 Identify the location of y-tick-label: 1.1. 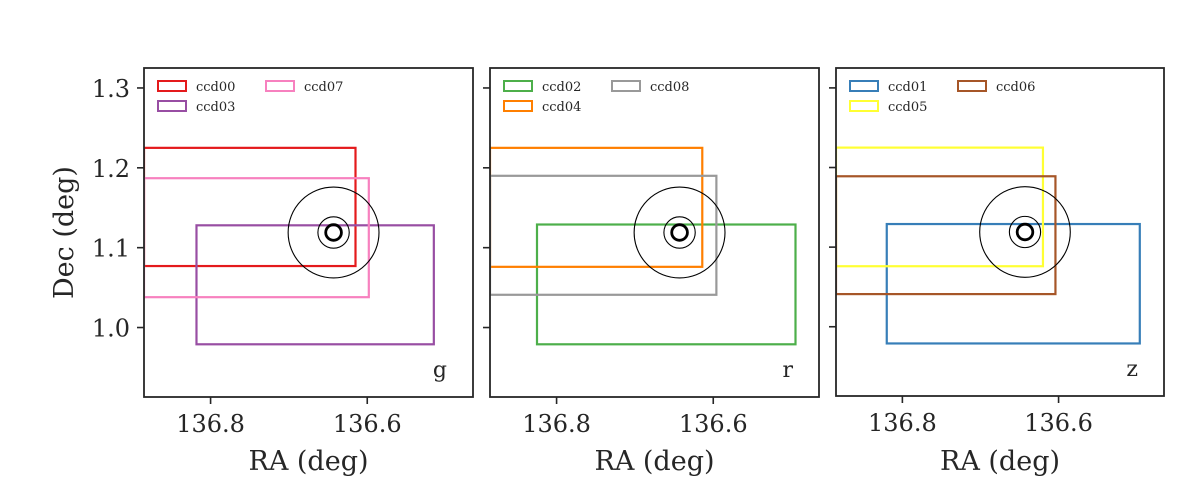
(111, 249).